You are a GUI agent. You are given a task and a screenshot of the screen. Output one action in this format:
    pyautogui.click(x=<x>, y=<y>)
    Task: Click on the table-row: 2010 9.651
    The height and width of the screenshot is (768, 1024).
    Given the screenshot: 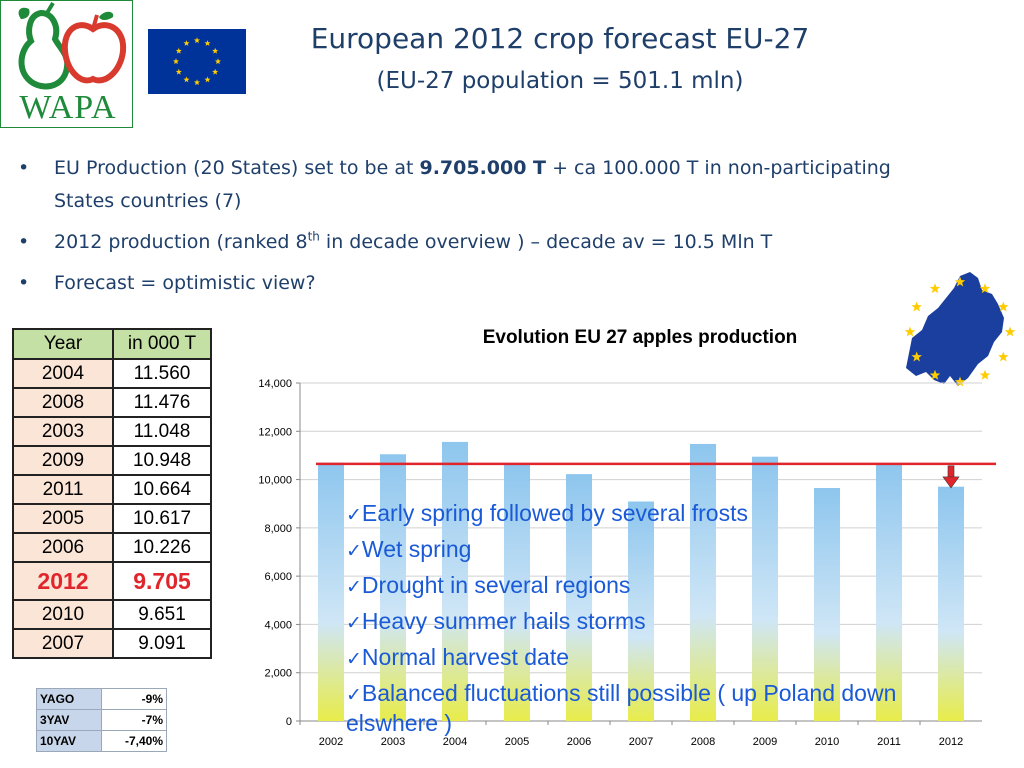 What is the action you would take?
    pyautogui.click(x=112, y=614)
    